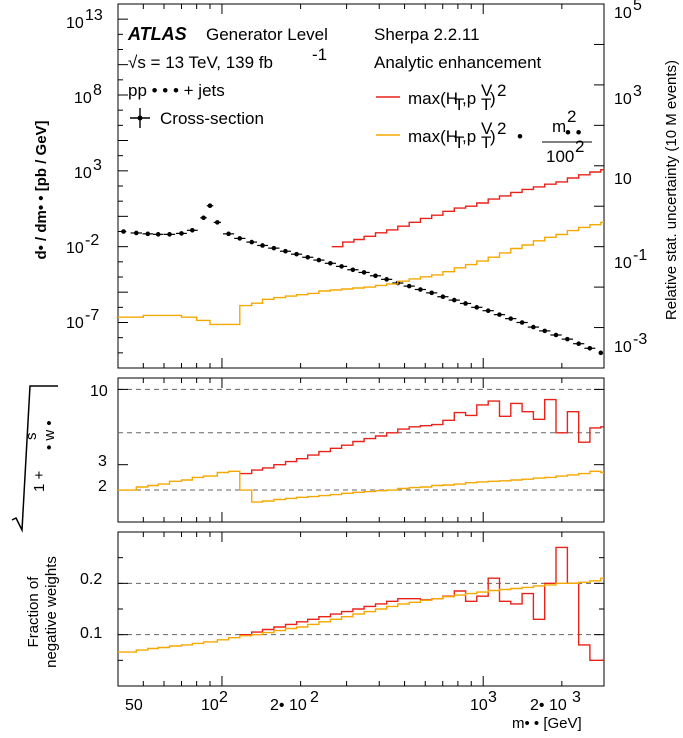 This screenshot has width=683, height=738. What do you see at coordinates (31, 437) in the screenshot?
I see `mid-ylabel-num: s` at bounding box center [31, 437].